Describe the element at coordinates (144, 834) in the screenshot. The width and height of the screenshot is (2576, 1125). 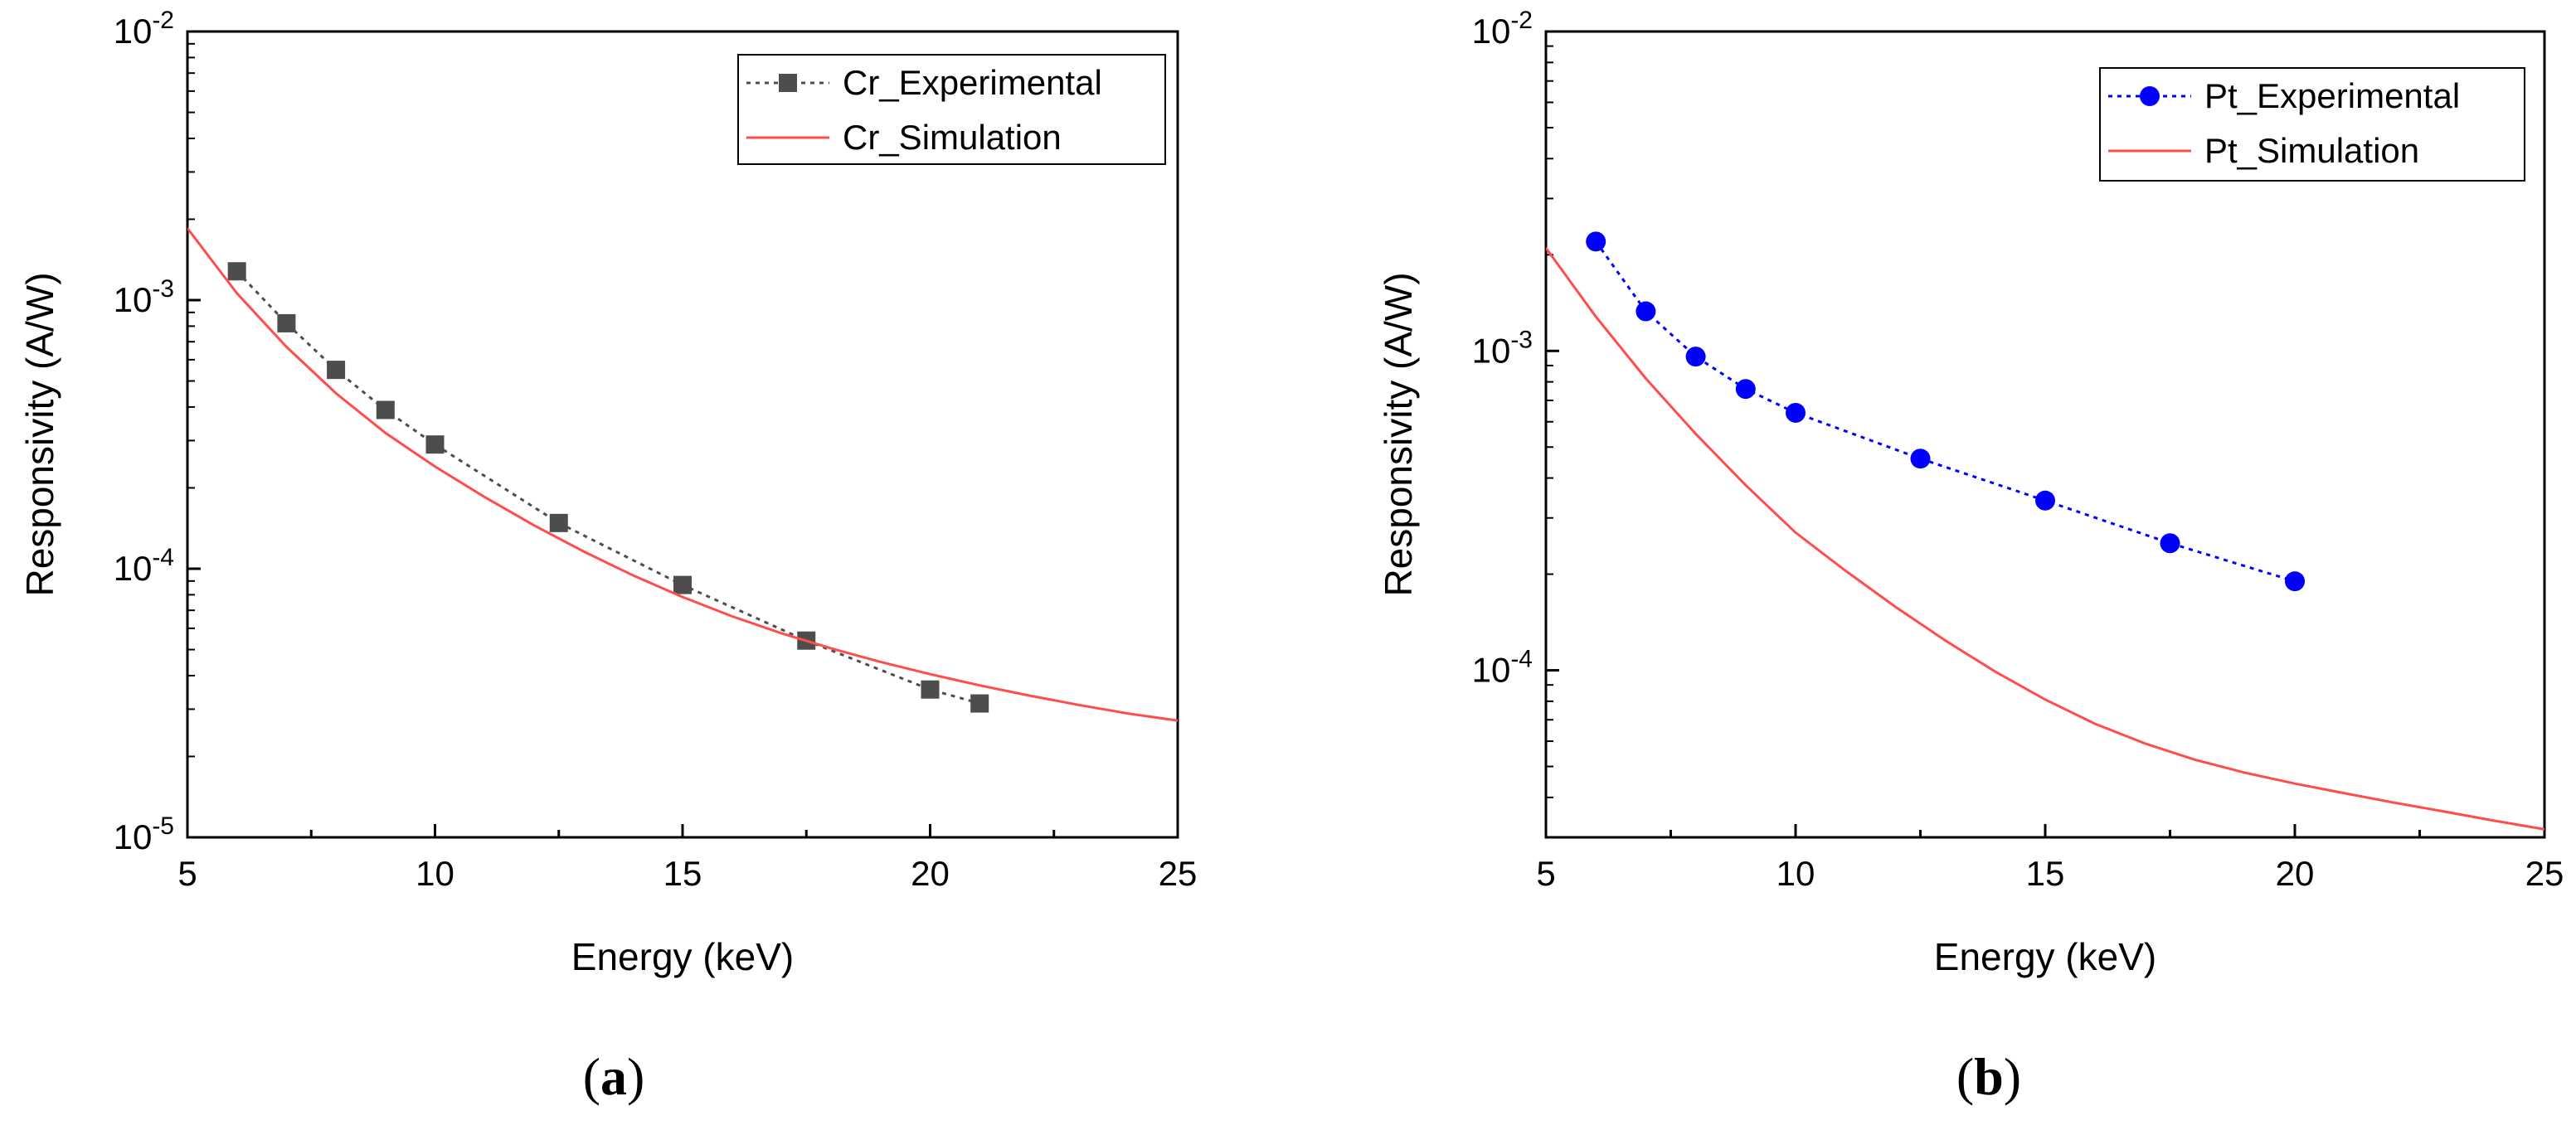
I see `y-tick-label: 10⁻⁵` at that location.